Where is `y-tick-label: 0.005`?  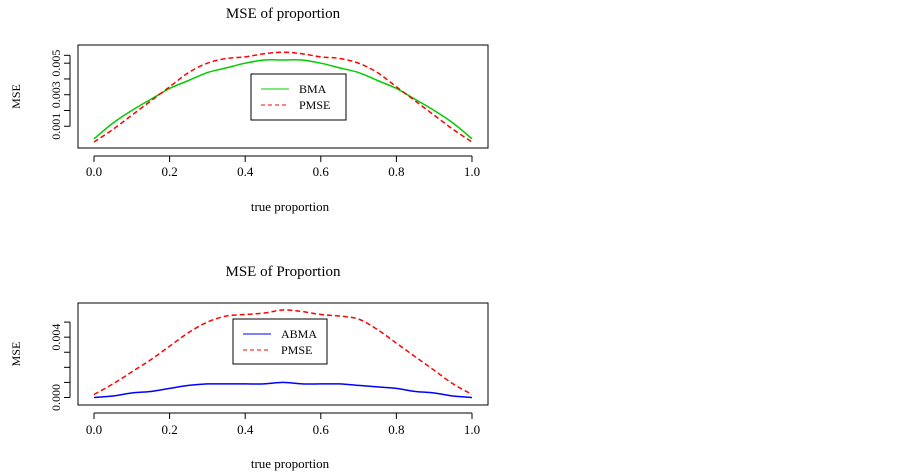
y-tick-label: 0.005 is located at coordinates (56, 63).